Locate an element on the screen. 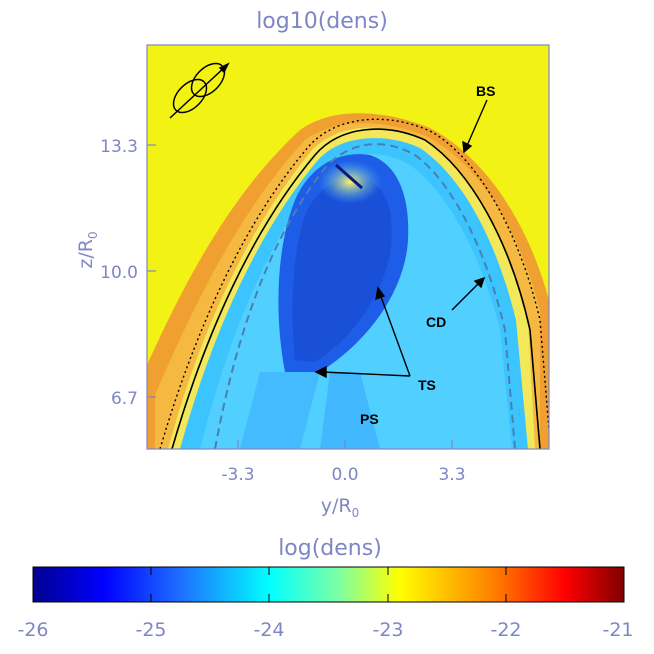 The height and width of the screenshot is (654, 654). colorbar-title: log(dens) is located at coordinates (330, 548).